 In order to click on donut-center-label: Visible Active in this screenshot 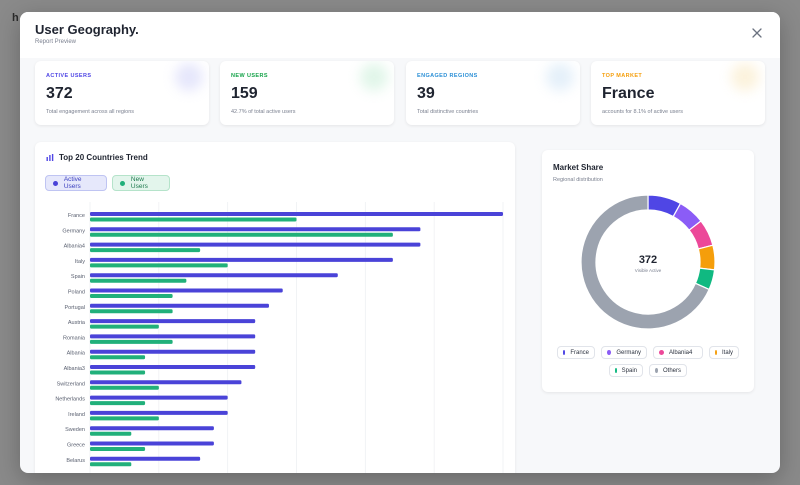, I will do `click(648, 270)`.